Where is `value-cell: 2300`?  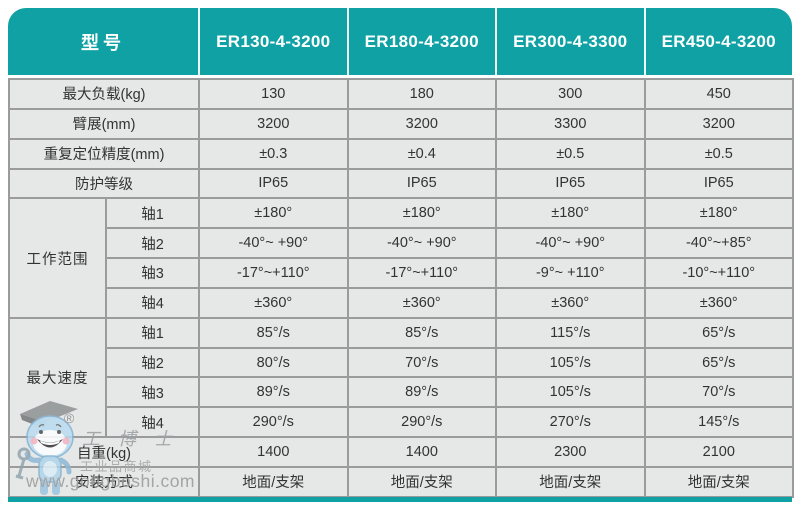 value-cell: 2300 is located at coordinates (570, 452).